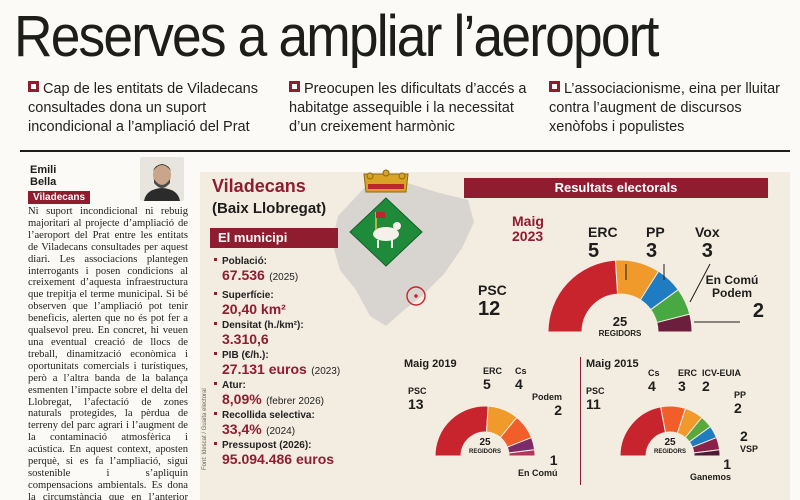  I want to click on party-pp-2023: PP 3, so click(655, 243).